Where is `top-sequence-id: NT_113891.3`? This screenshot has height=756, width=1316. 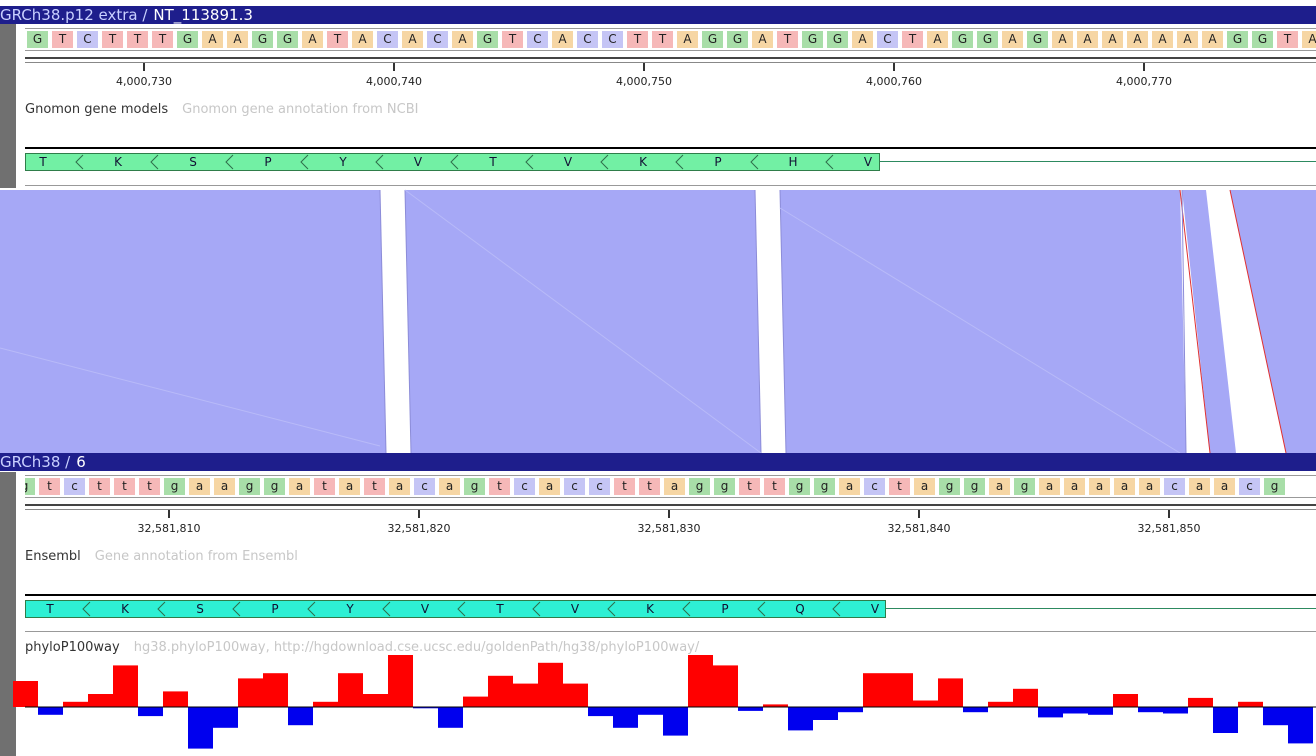
top-sequence-id: NT_113891.3 is located at coordinates (203, 15).